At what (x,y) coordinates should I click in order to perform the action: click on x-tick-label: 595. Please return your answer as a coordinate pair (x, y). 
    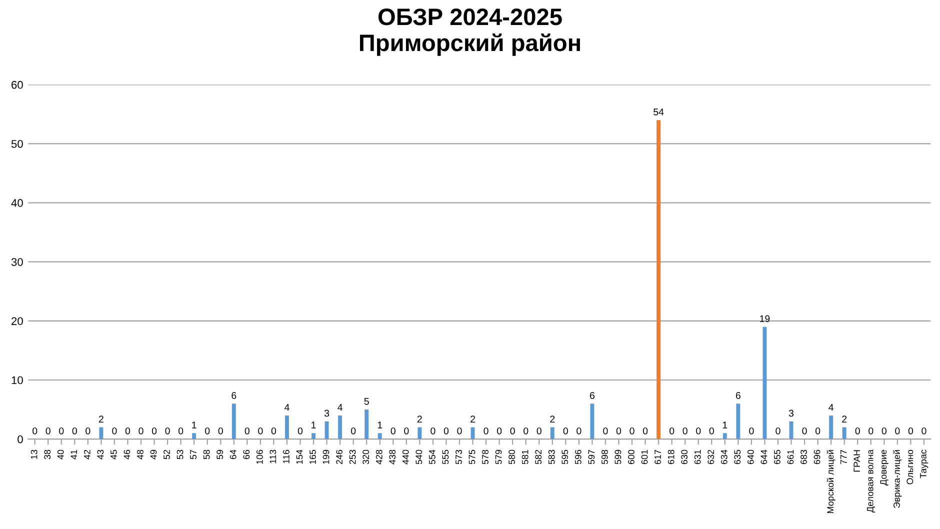
    Looking at the image, I should click on (565, 457).